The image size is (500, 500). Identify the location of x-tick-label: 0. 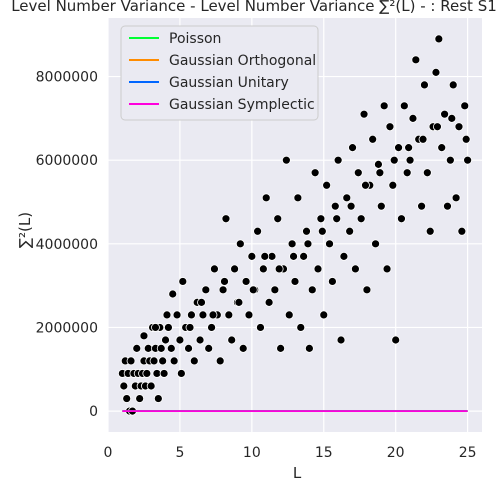
(108, 453).